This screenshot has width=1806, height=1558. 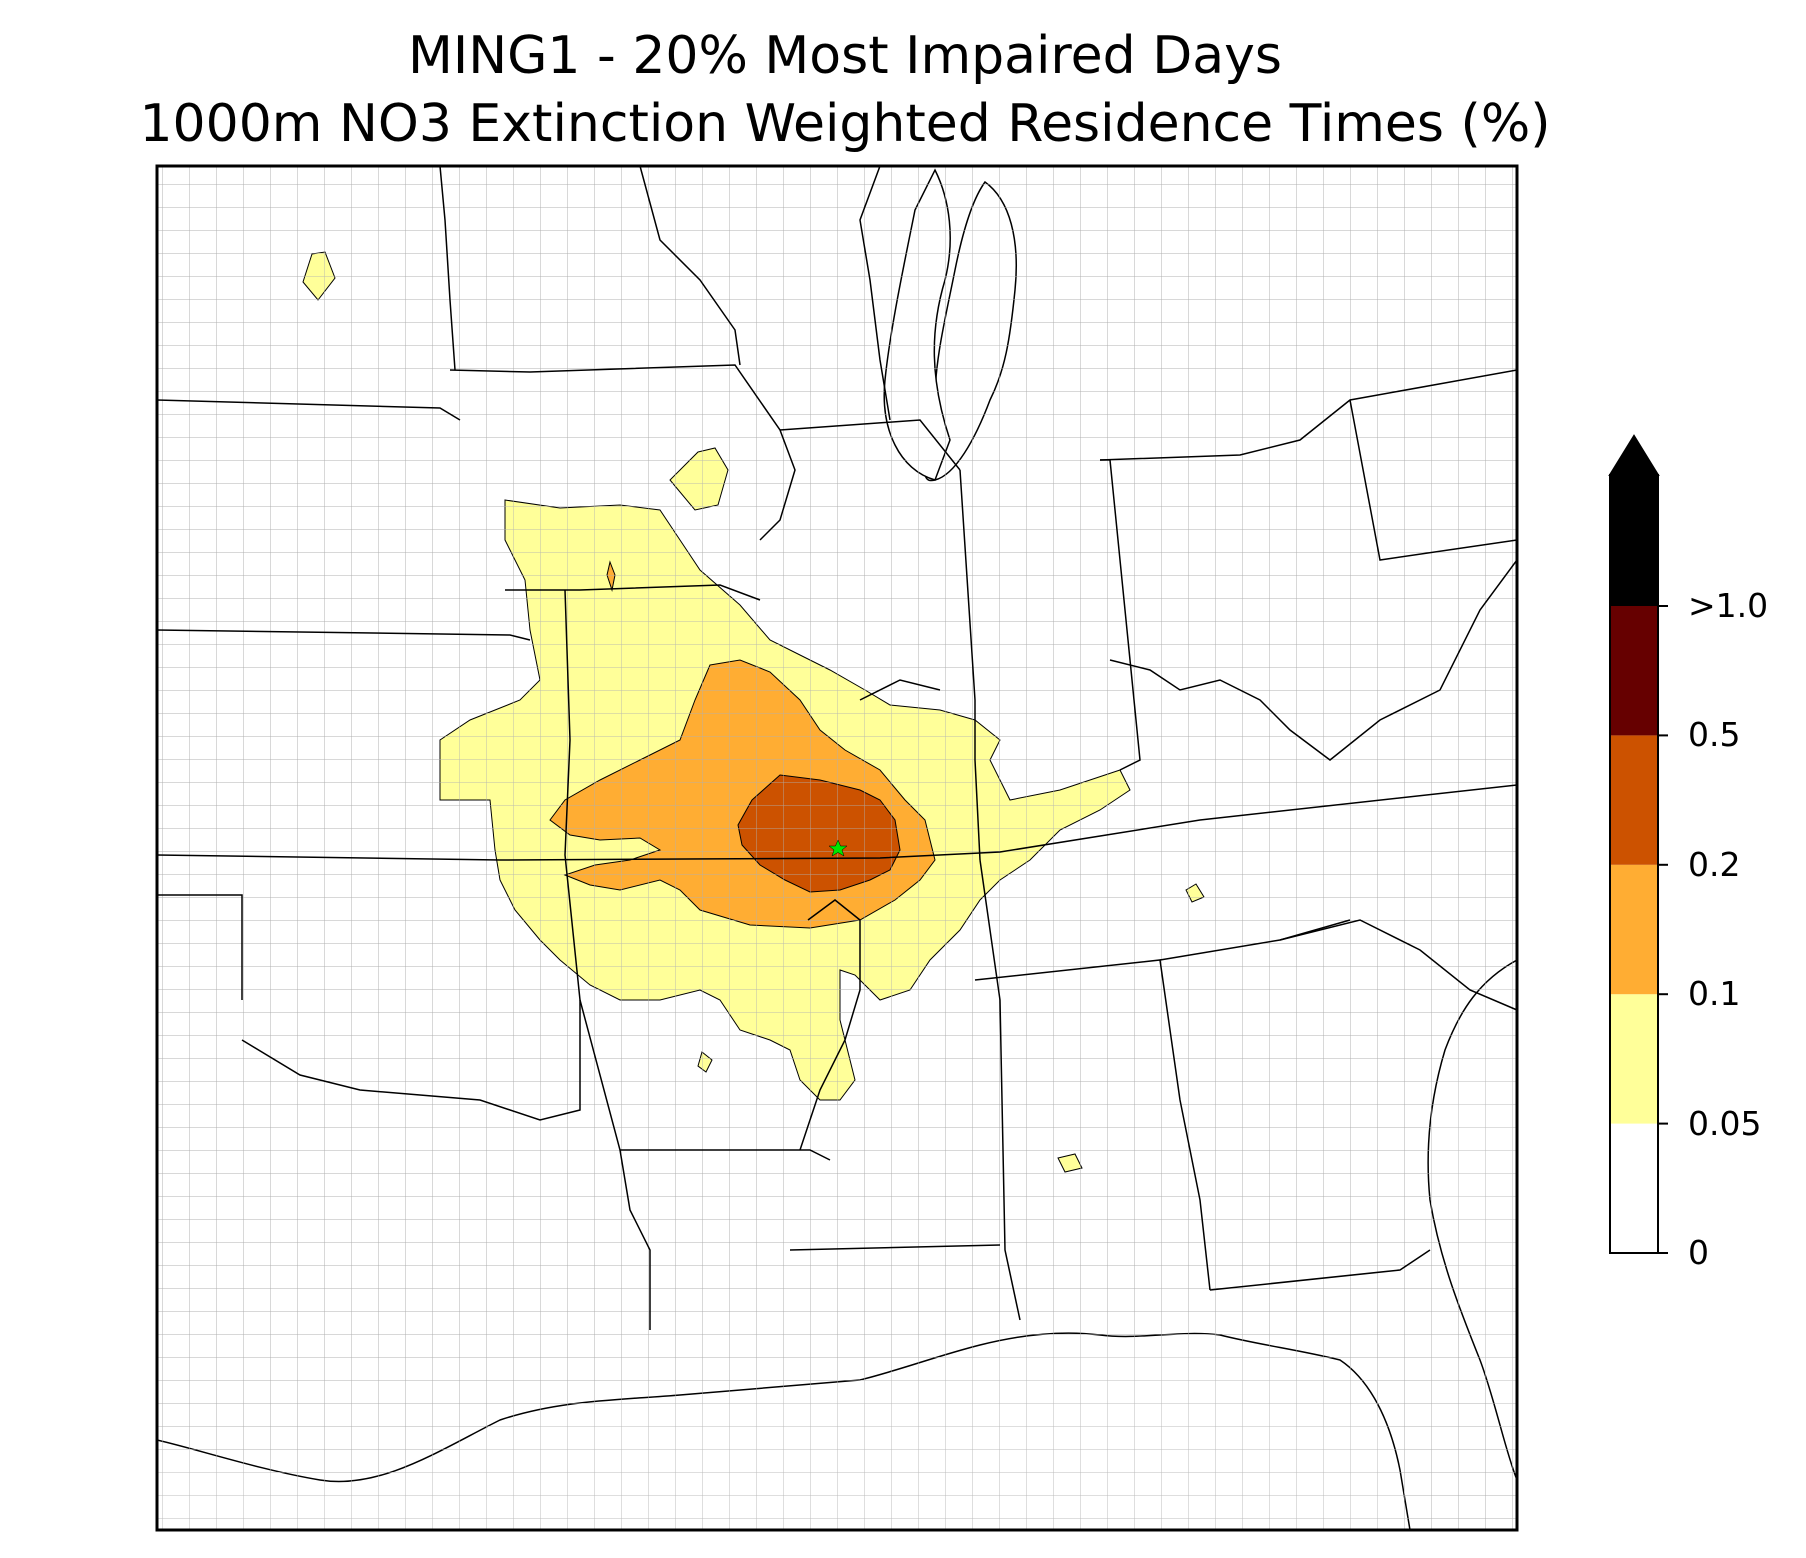 What do you see at coordinates (1725, 1123) in the screenshot?
I see `colorbar-tick-label: 0.05` at bounding box center [1725, 1123].